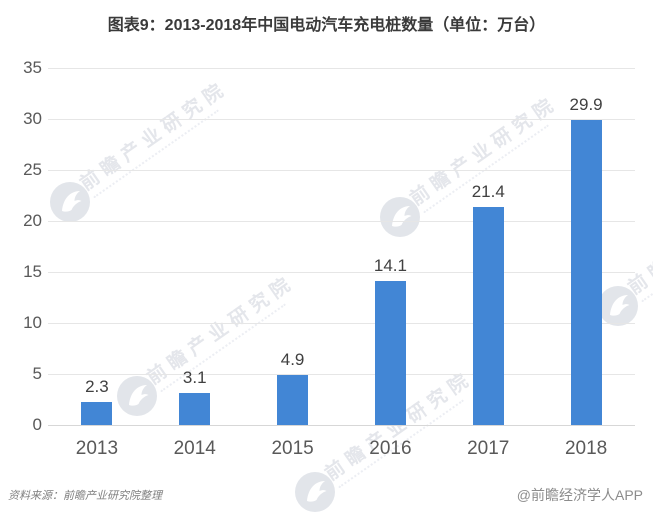 This screenshot has height=512, width=653. Describe the element at coordinates (194, 448) in the screenshot. I see `x-tick-label: 2014` at that location.